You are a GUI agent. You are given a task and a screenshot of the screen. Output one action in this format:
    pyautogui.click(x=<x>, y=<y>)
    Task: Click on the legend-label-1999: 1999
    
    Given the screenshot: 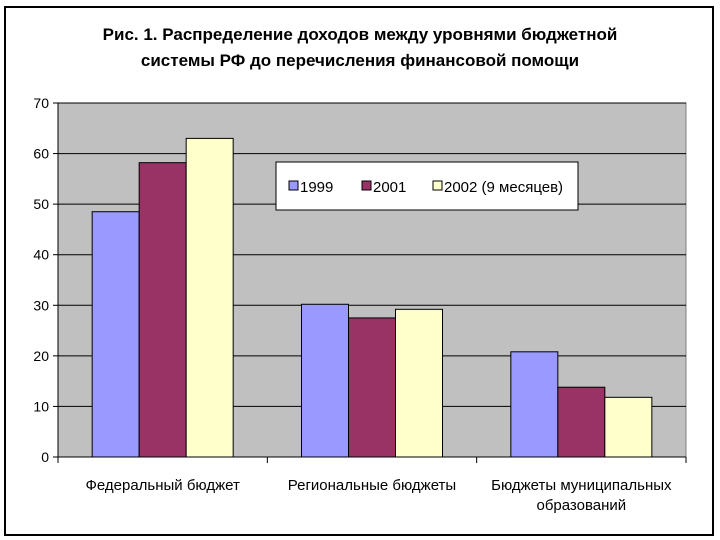 What is the action you would take?
    pyautogui.click(x=316, y=187)
    